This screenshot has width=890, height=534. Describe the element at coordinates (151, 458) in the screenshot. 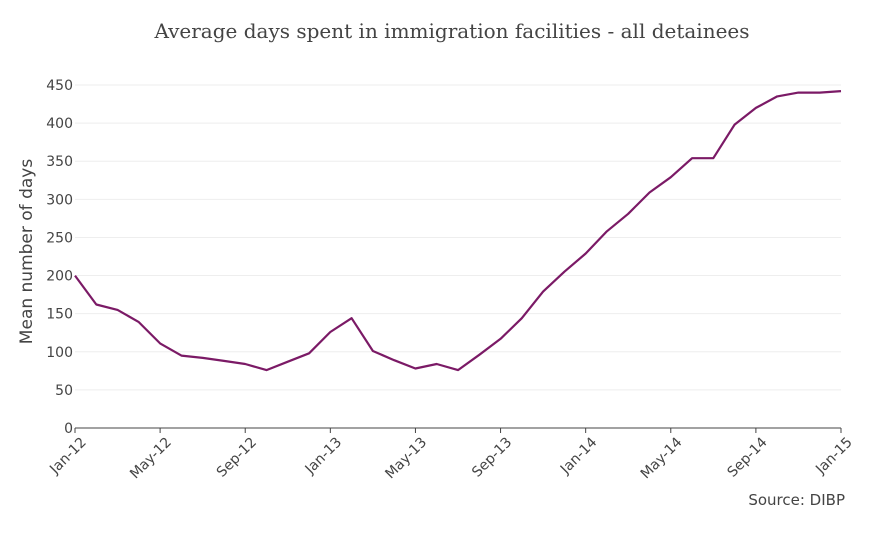

I see `x-tick-label: May-12` at that location.